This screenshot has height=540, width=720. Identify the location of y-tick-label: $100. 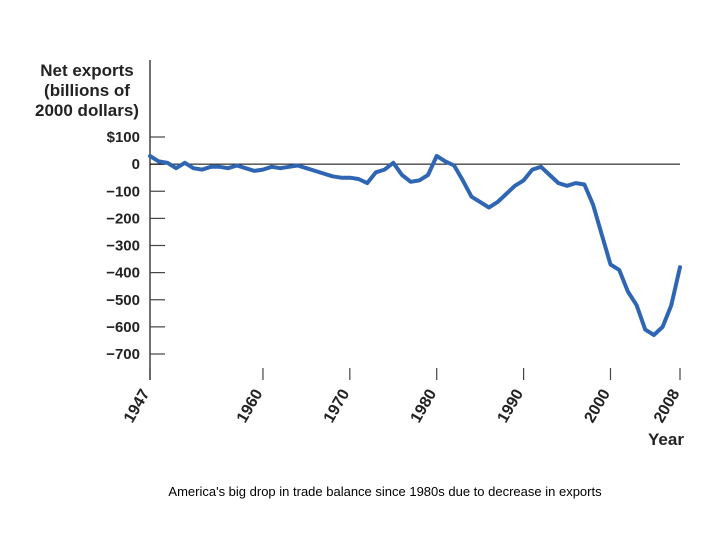
(123, 137).